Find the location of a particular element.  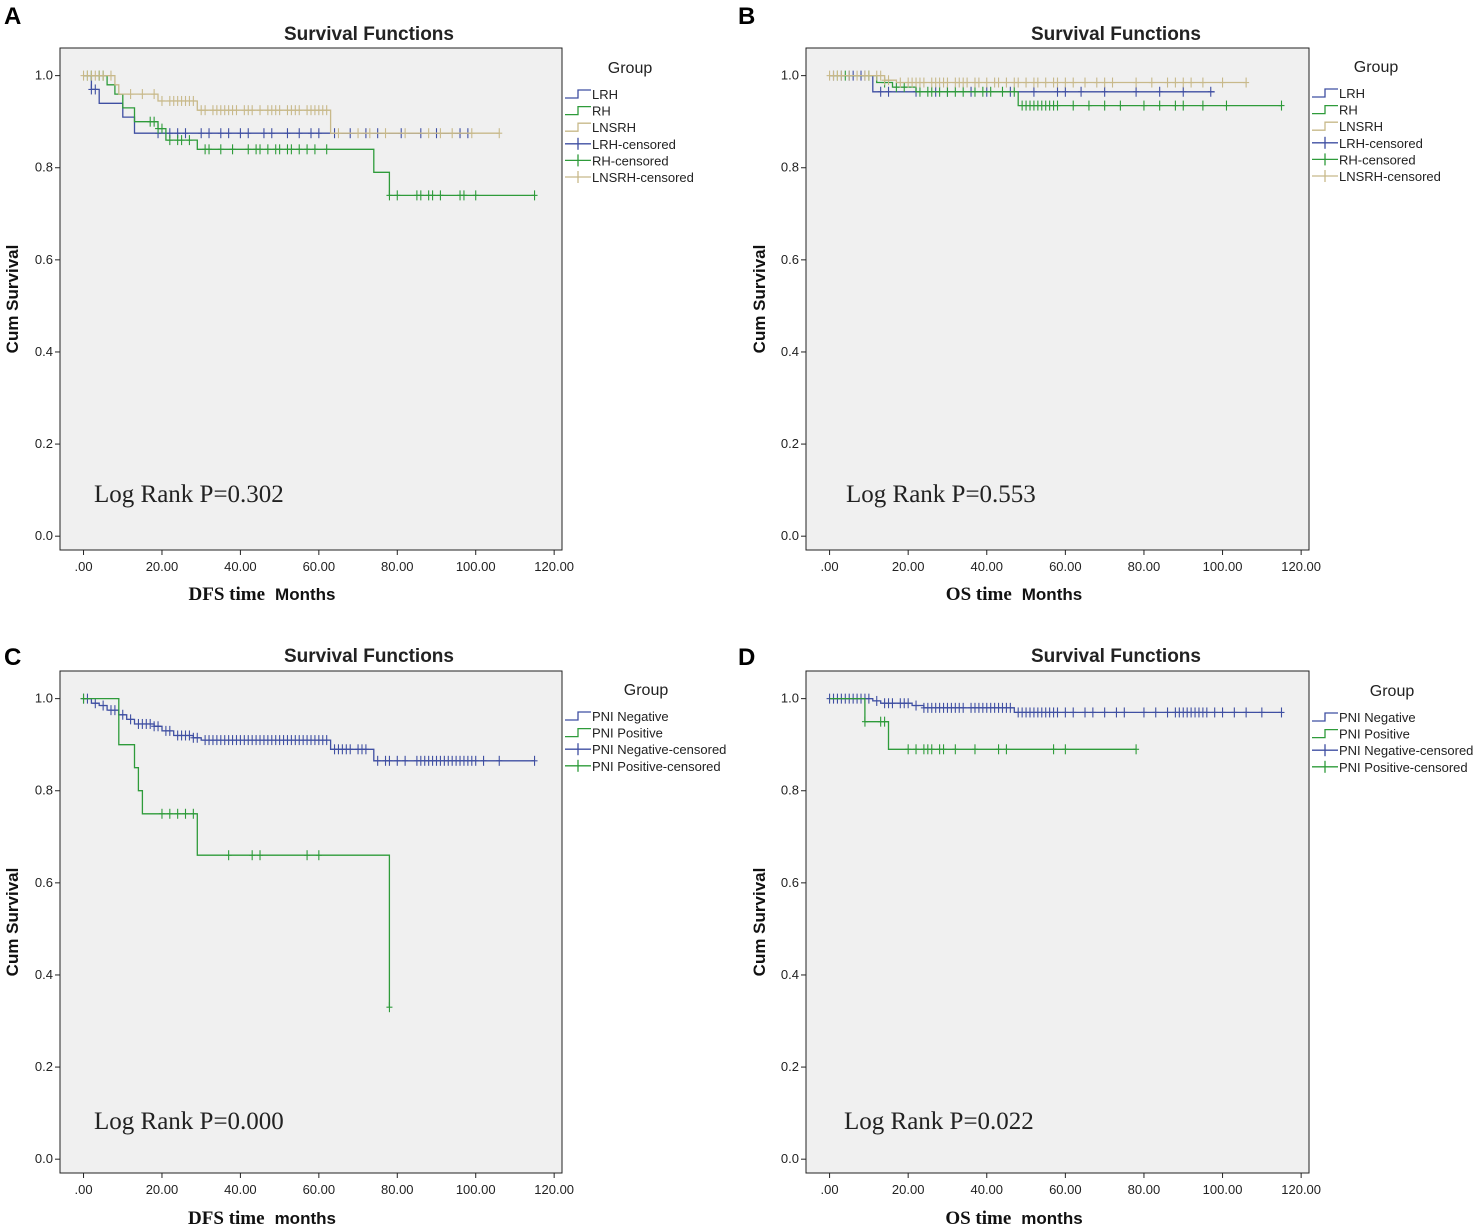

panel-letter: C is located at coordinates (12, 657).